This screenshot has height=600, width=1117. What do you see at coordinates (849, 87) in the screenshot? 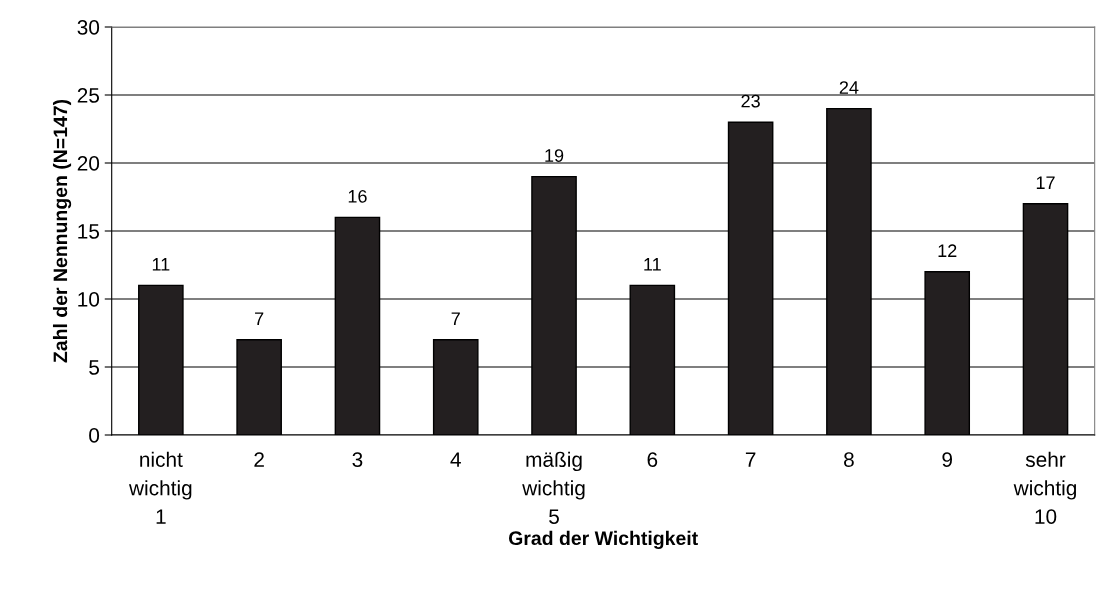
I see `data-label: 24` at bounding box center [849, 87].